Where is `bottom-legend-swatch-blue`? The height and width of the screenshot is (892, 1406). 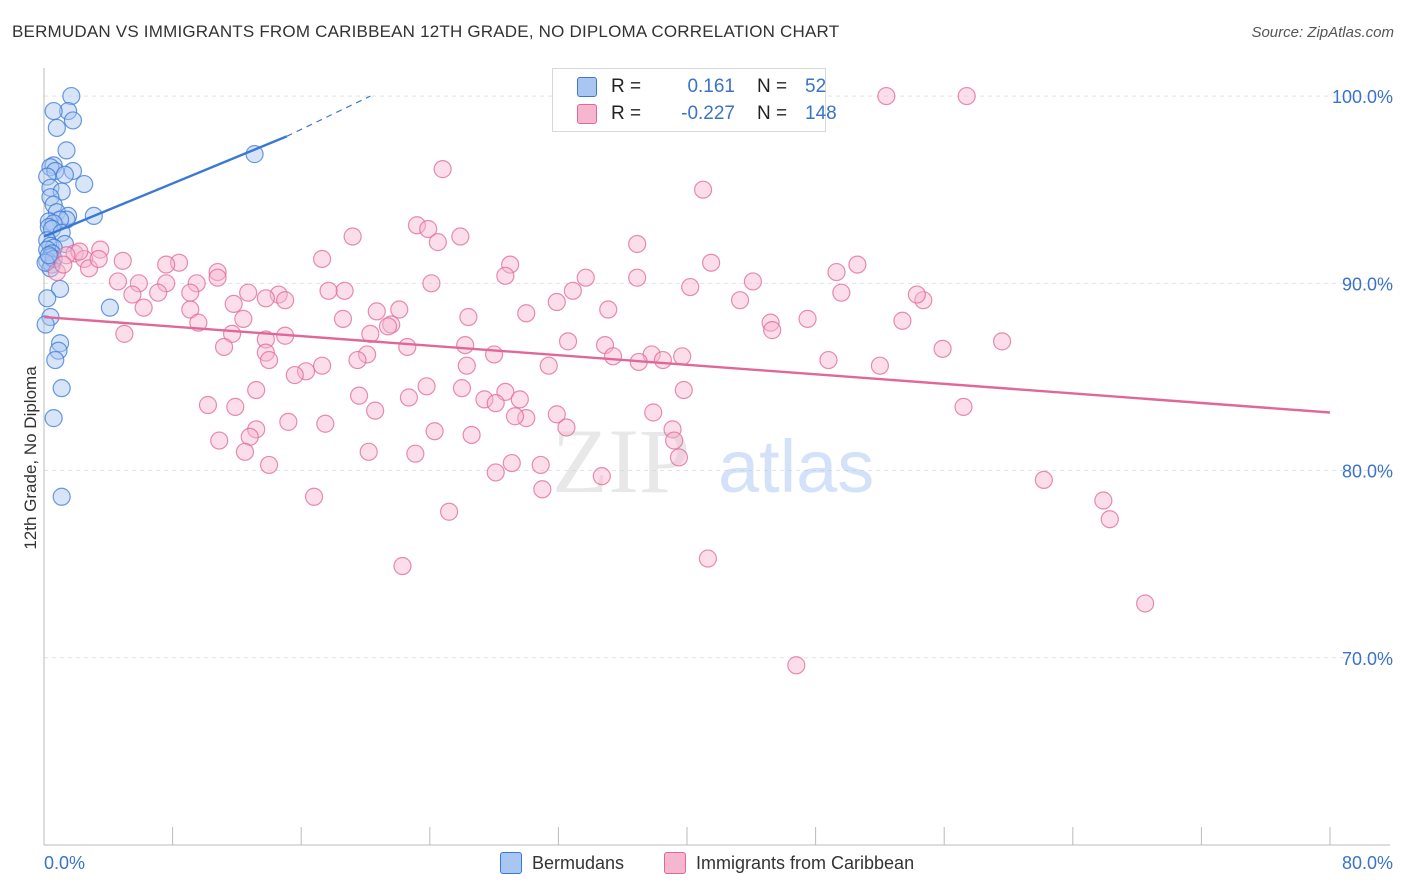 bottom-legend-swatch-blue is located at coordinates (511, 863).